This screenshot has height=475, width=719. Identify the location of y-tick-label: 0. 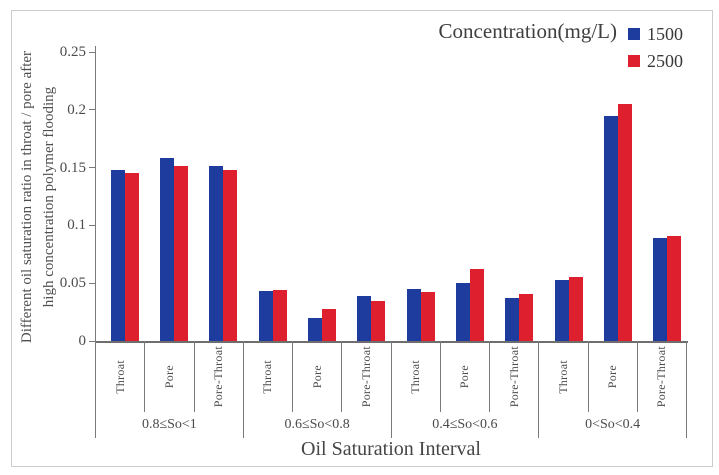
(82, 341).